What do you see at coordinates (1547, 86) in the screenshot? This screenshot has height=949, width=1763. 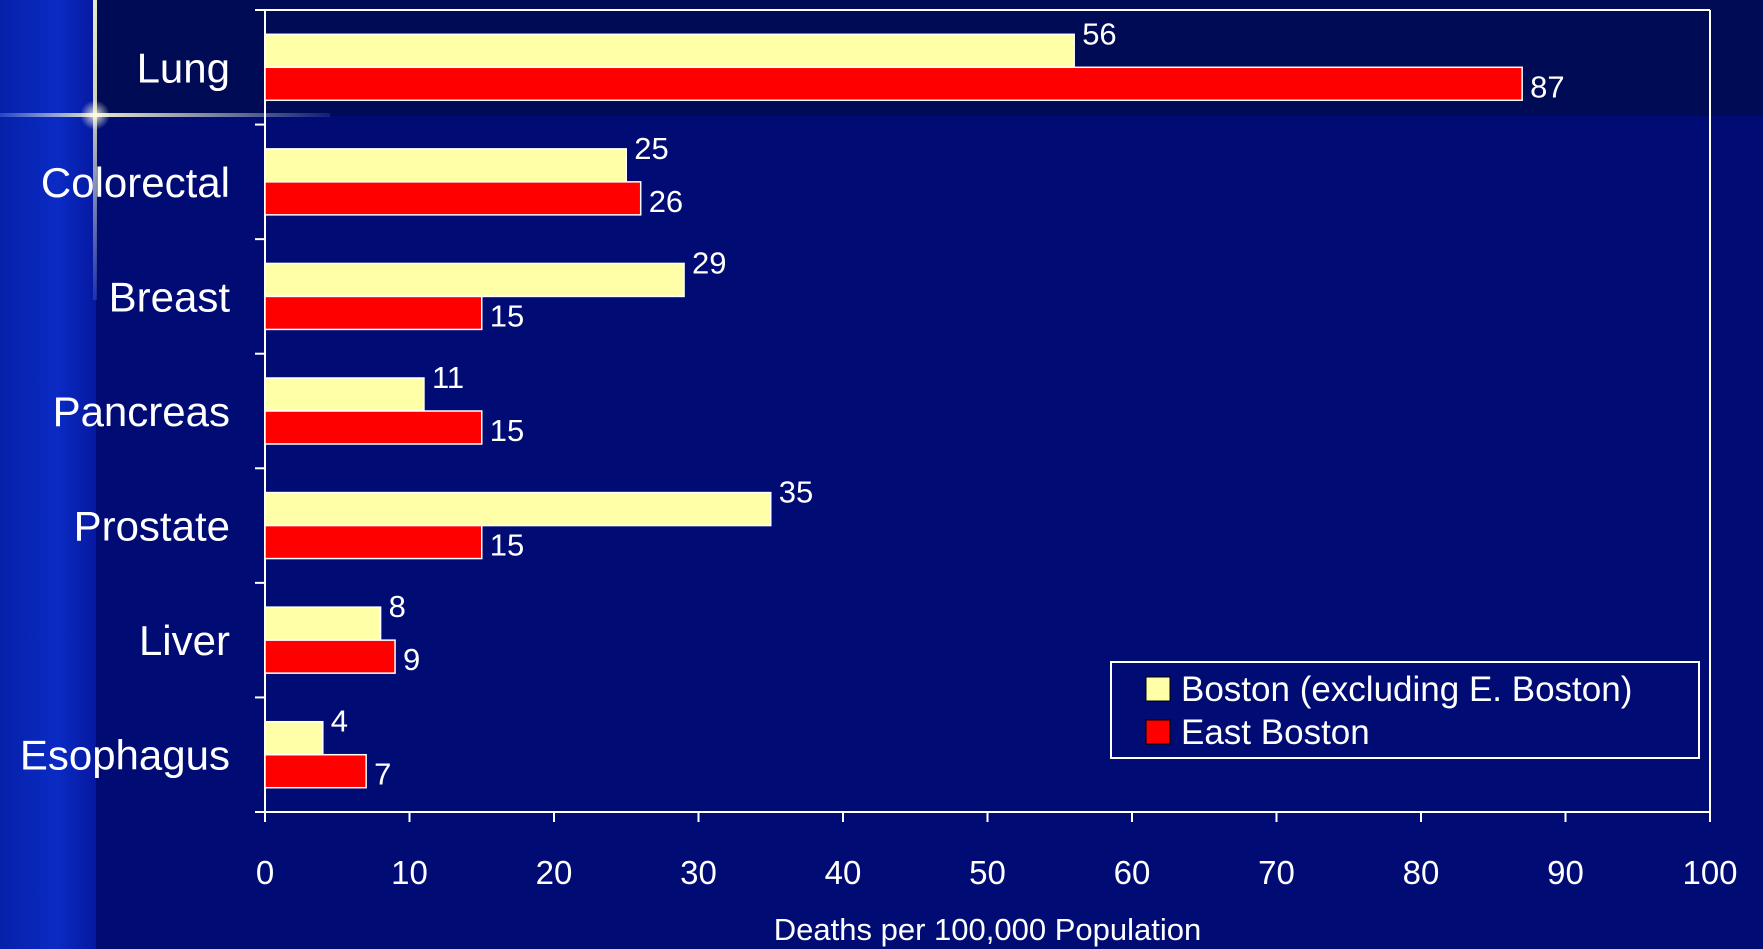 I see `data-label: 87` at bounding box center [1547, 86].